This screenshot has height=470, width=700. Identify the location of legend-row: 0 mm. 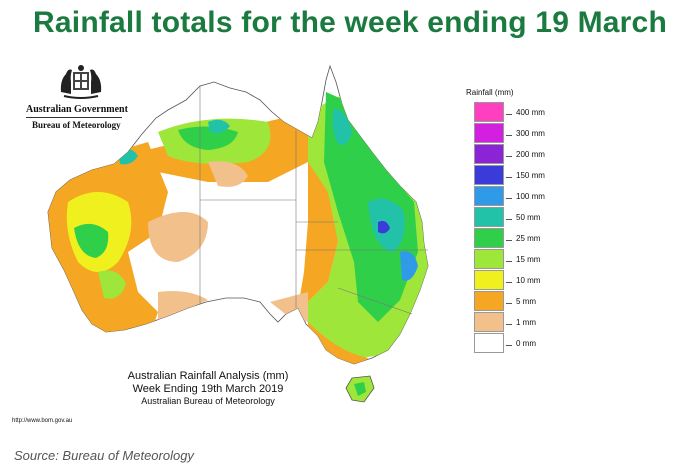
(520, 343).